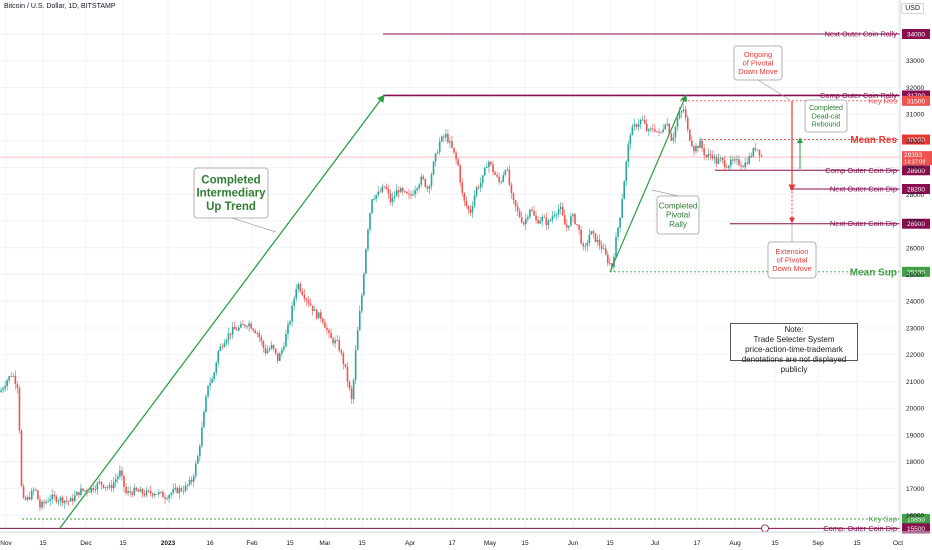 This screenshot has width=932, height=550. Describe the element at coordinates (858, 95) in the screenshot. I see `level-label: Comp Outer Coin Rally` at that location.